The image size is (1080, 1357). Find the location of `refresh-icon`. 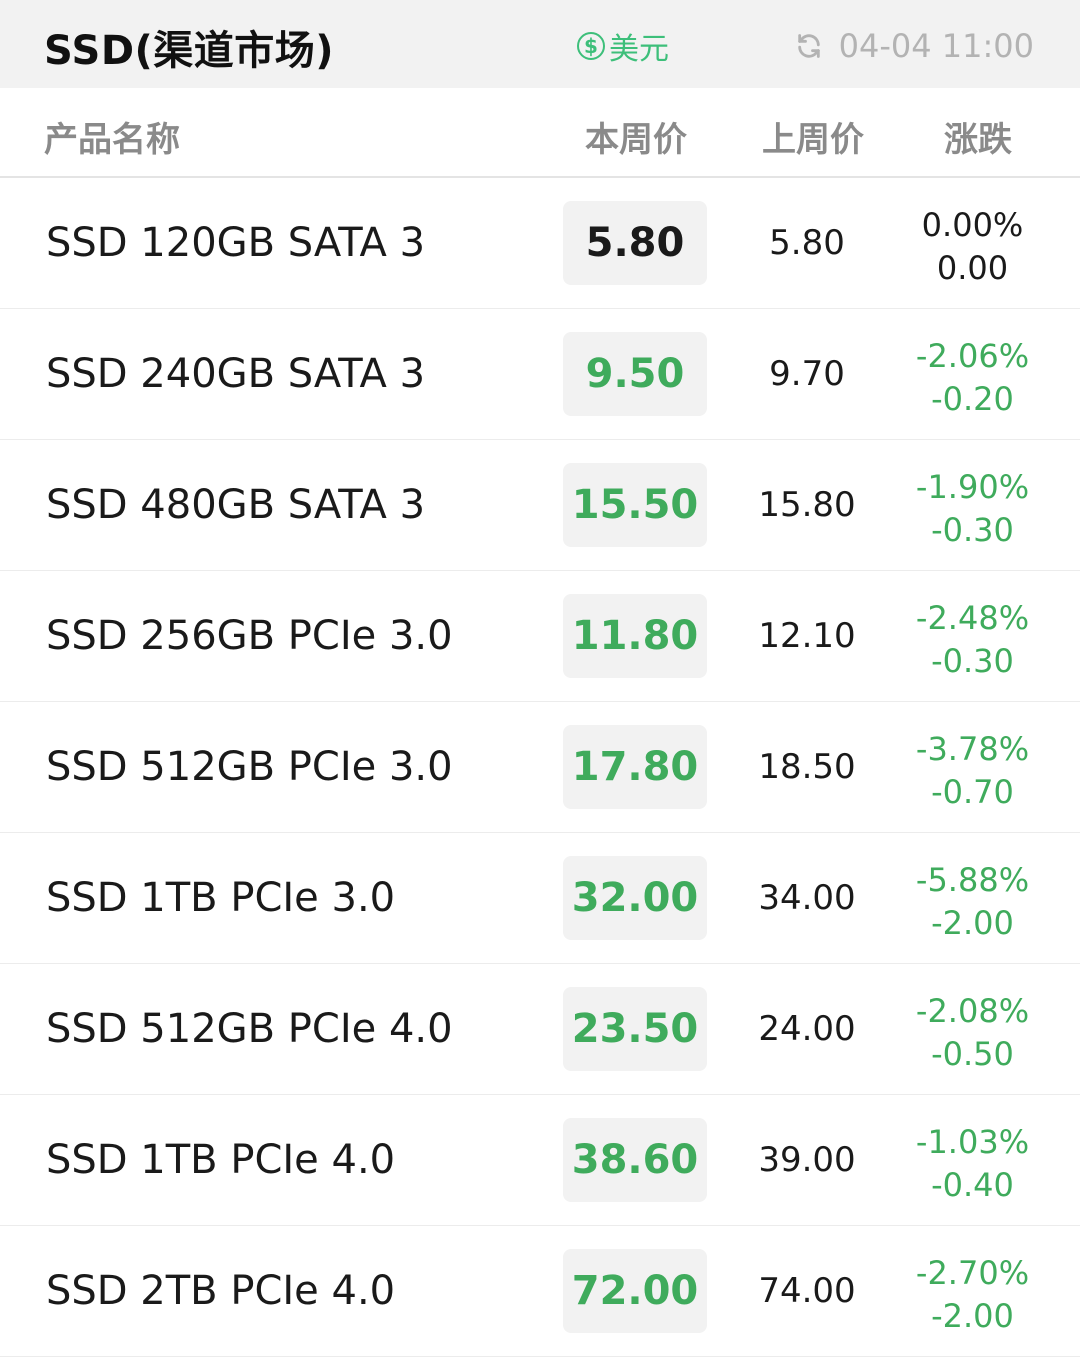

refresh-icon is located at coordinates (808, 46).